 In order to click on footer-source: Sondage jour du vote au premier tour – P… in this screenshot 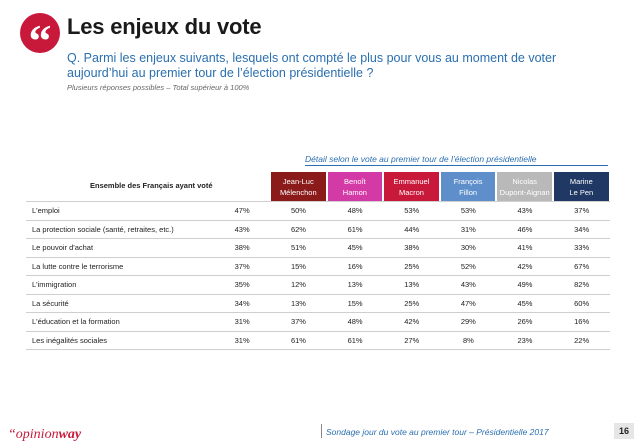, I will do `click(437, 432)`.